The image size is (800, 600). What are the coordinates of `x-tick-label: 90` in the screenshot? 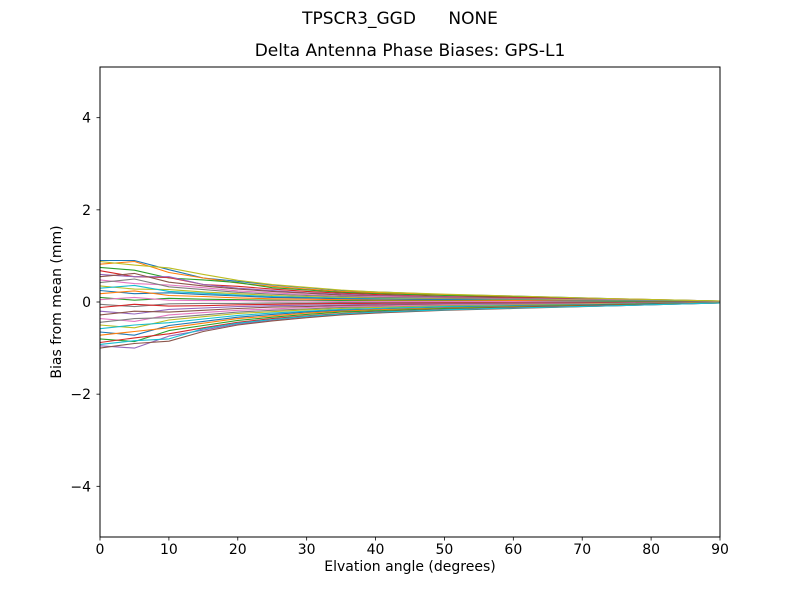 It's located at (720, 550).